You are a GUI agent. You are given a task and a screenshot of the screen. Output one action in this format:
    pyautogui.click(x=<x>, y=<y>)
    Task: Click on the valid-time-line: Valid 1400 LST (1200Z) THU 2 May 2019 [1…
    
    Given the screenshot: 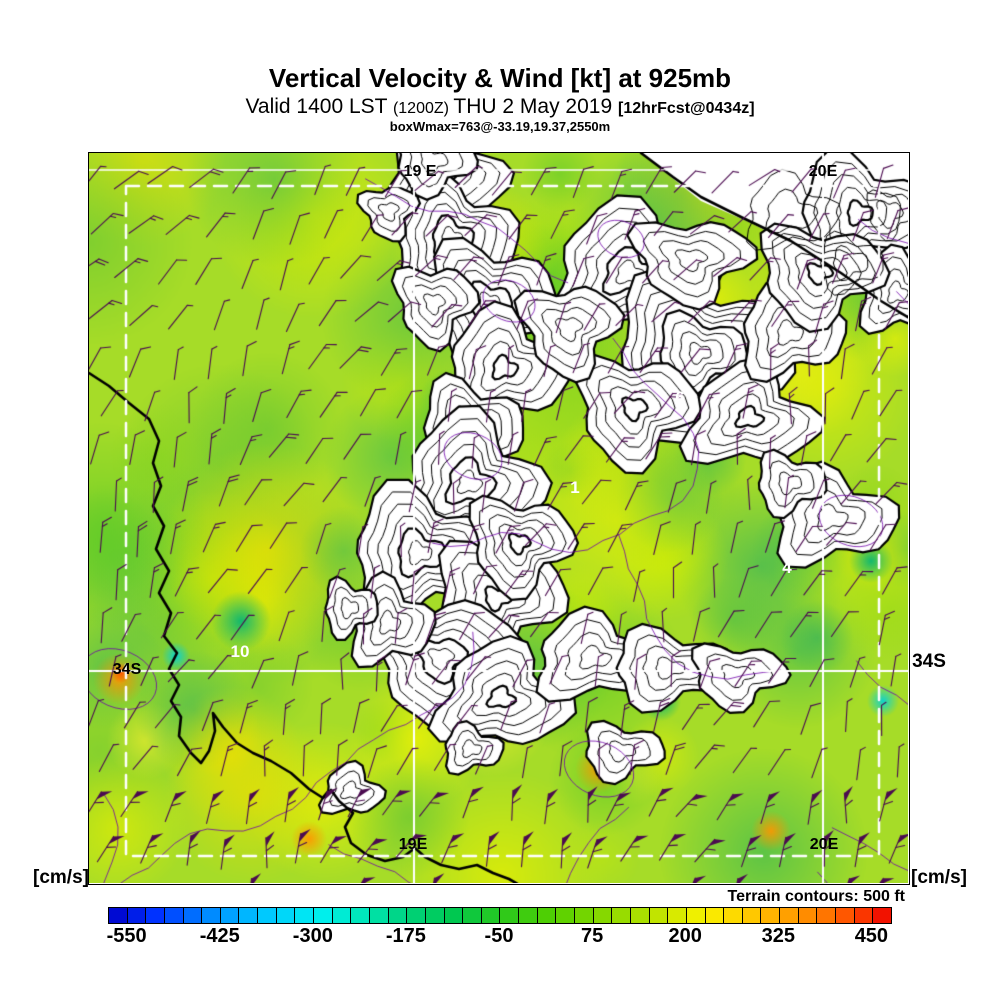 What is the action you would take?
    pyautogui.click(x=500, y=107)
    